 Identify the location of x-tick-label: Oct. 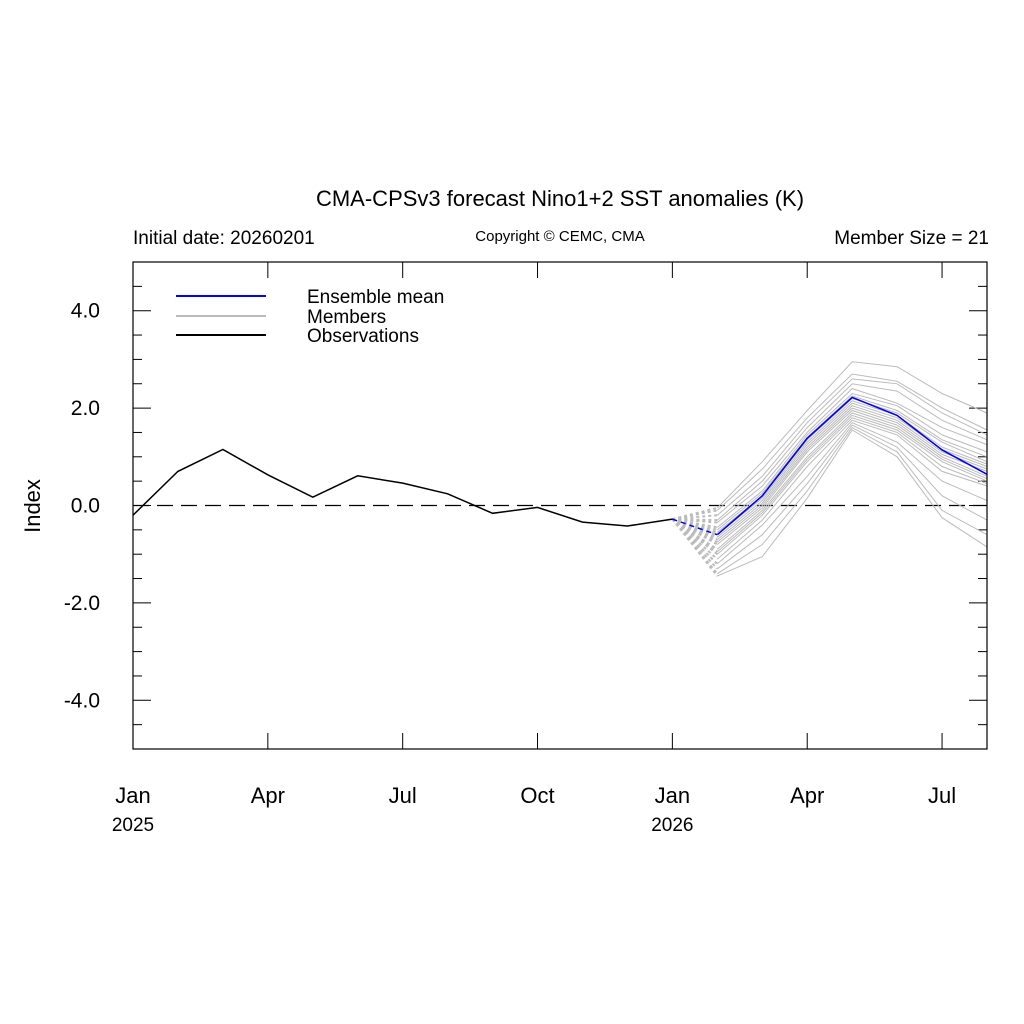
(537, 795).